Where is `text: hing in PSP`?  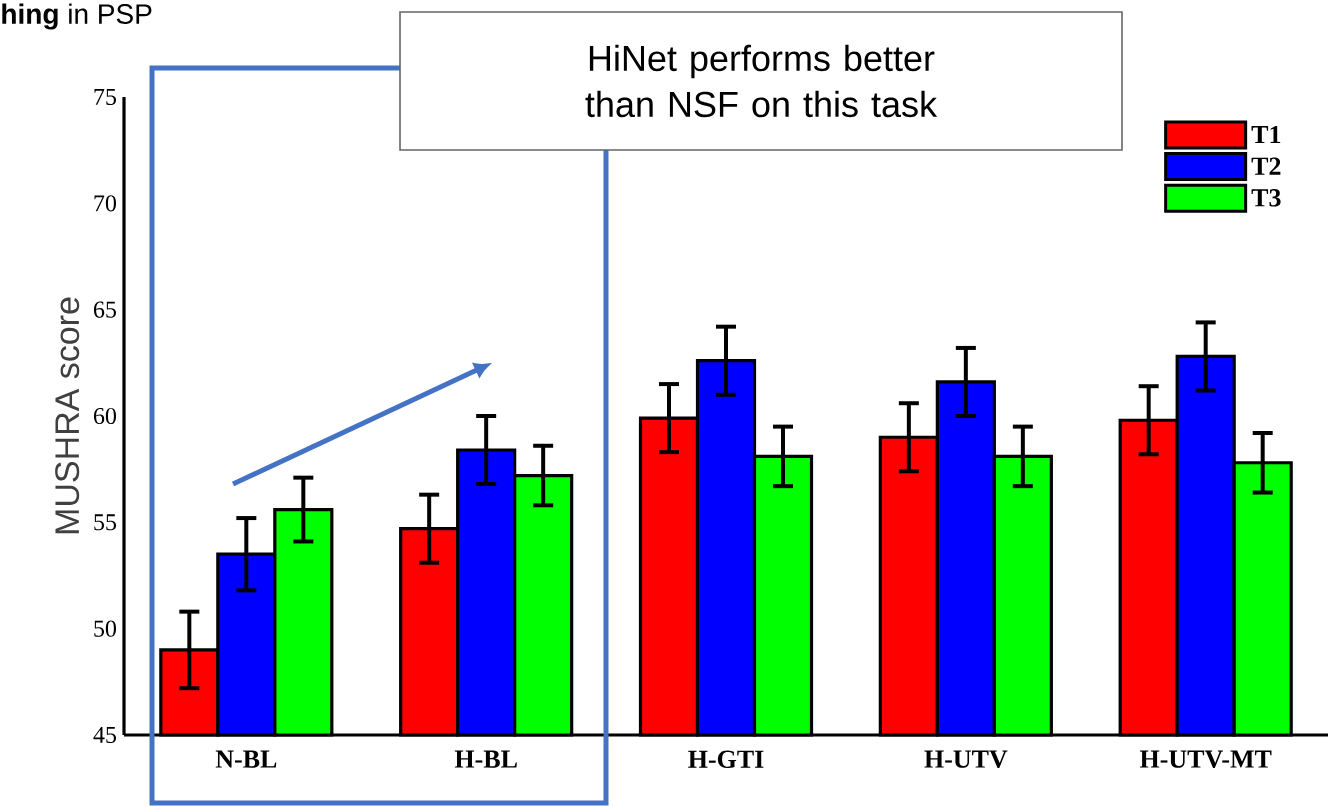
text: hing in PSP is located at coordinates (77, 16).